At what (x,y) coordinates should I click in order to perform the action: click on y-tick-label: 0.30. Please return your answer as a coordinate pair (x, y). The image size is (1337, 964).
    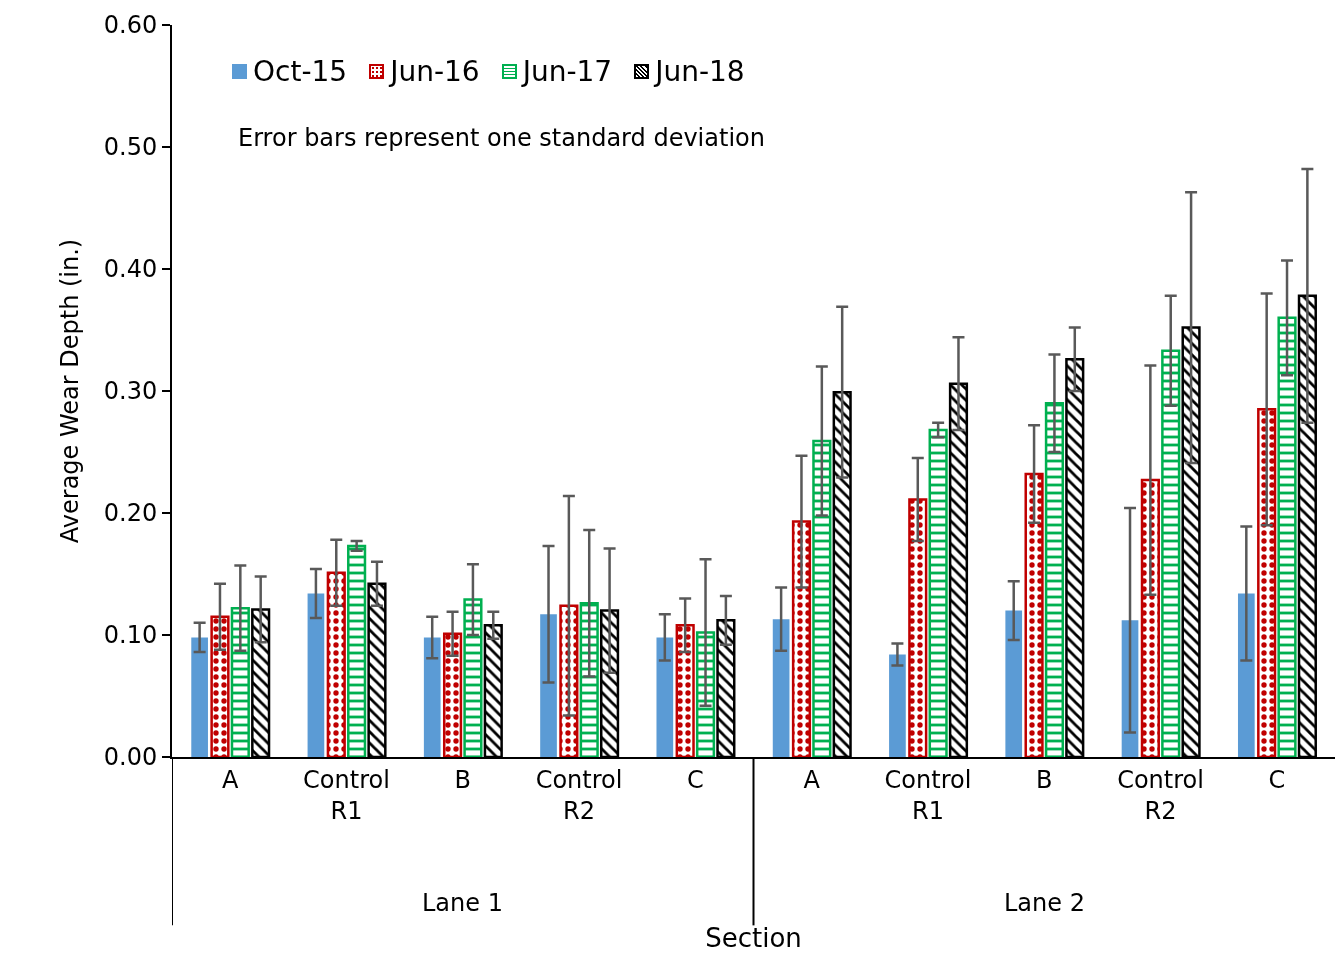
    Looking at the image, I should click on (130, 391).